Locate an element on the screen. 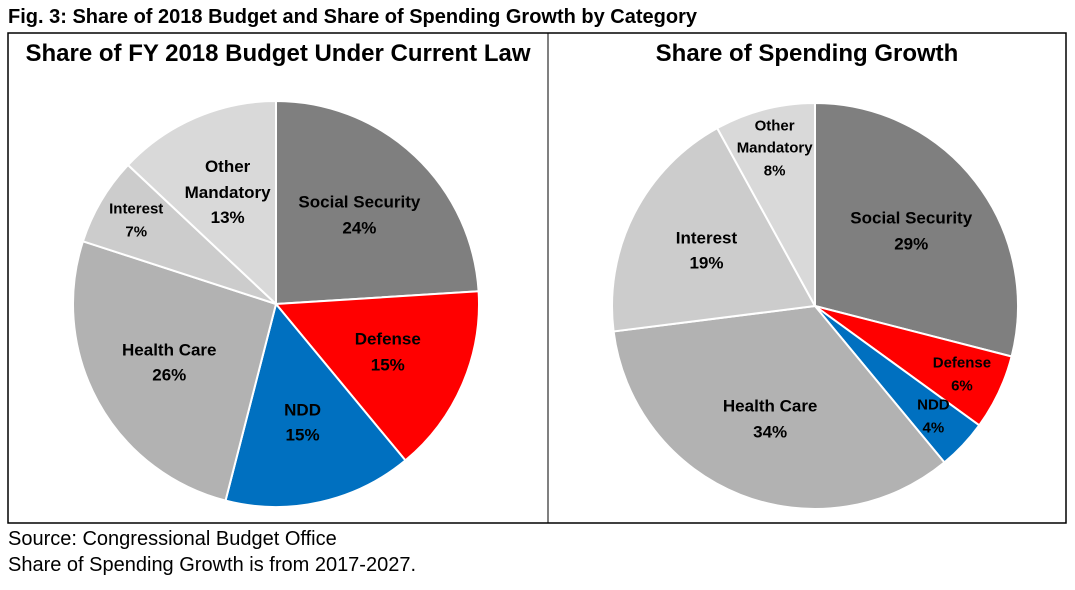  slice-label: Health Care 34% is located at coordinates (770, 419).